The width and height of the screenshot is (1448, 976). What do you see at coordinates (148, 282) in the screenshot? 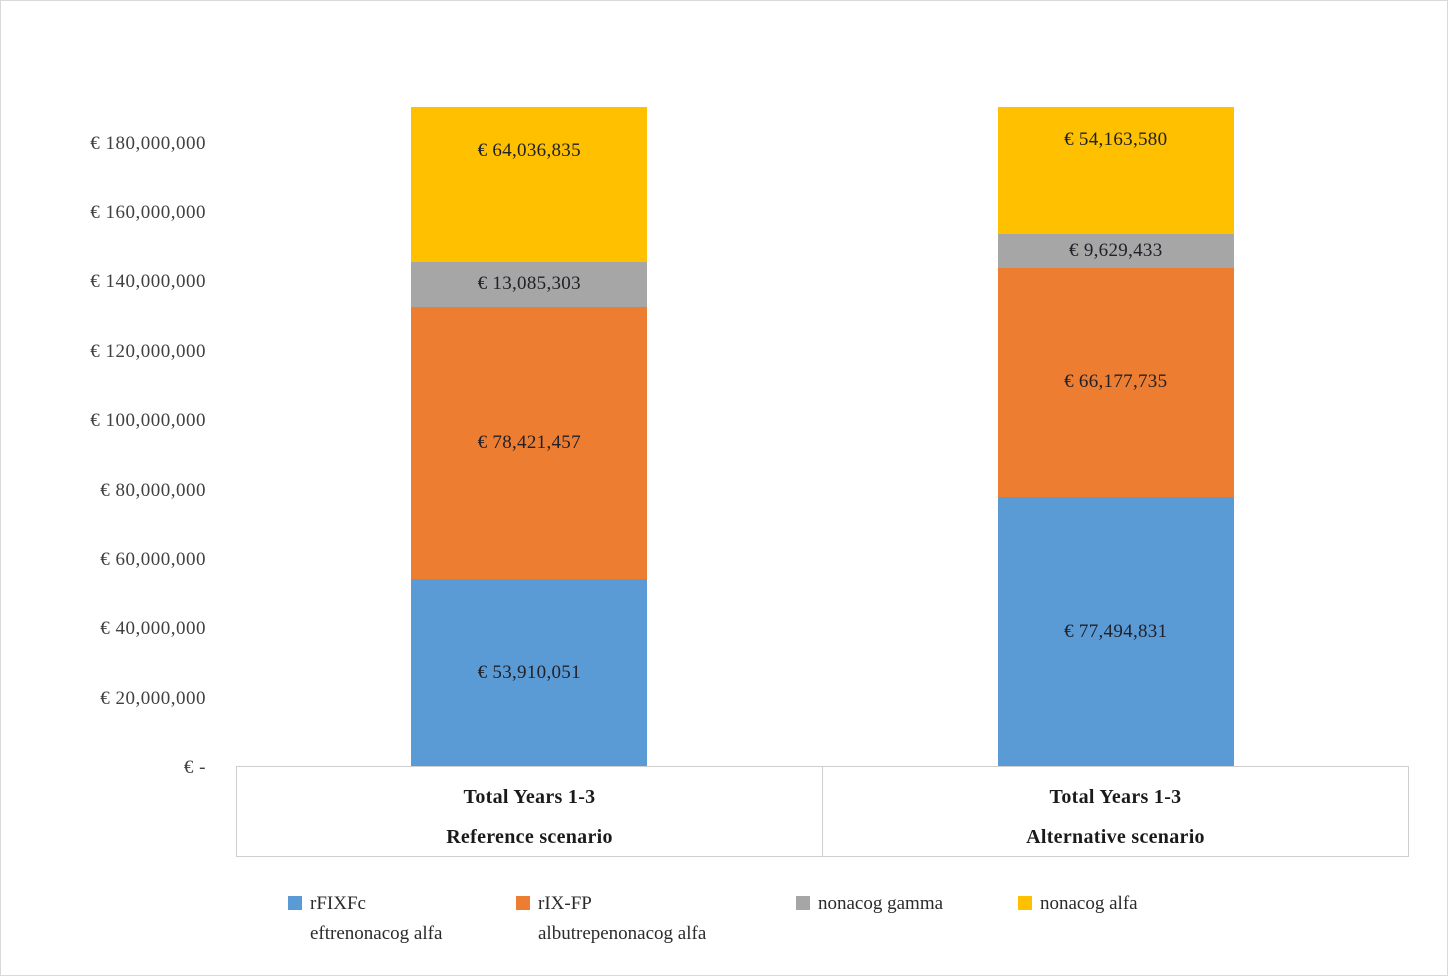
I see `y-axis-tick-label: € 140,000,000` at bounding box center [148, 282].